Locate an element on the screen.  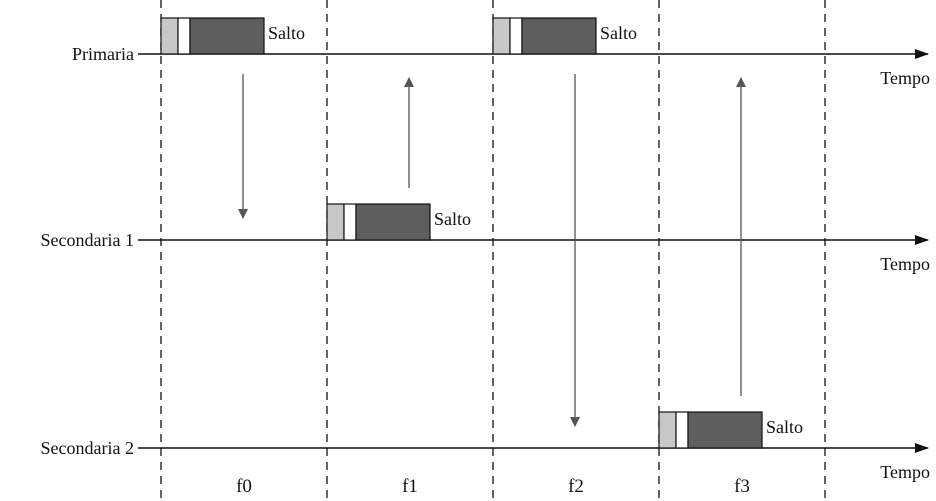
frame-label-f3: f3 is located at coordinates (742, 486).